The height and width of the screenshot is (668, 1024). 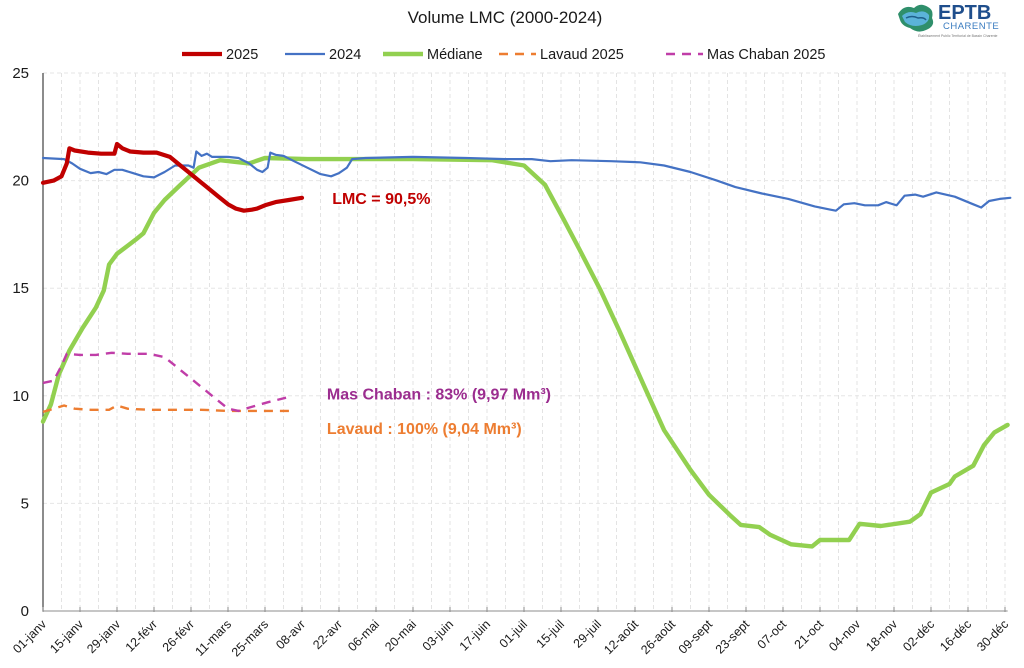 What do you see at coordinates (400, 635) in the screenshot?
I see `x-tick-label: 20-mai` at bounding box center [400, 635].